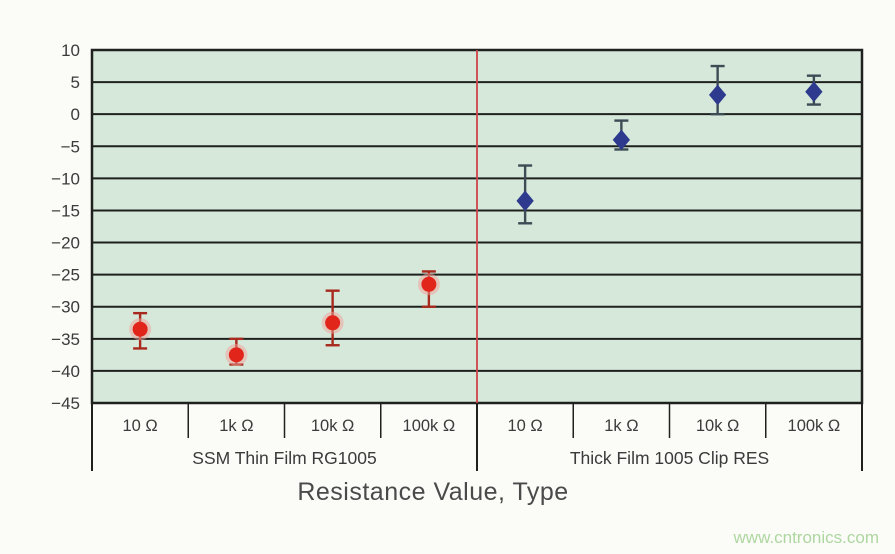 The height and width of the screenshot is (554, 895). I want to click on y-tick-label: 5, so click(75, 82).